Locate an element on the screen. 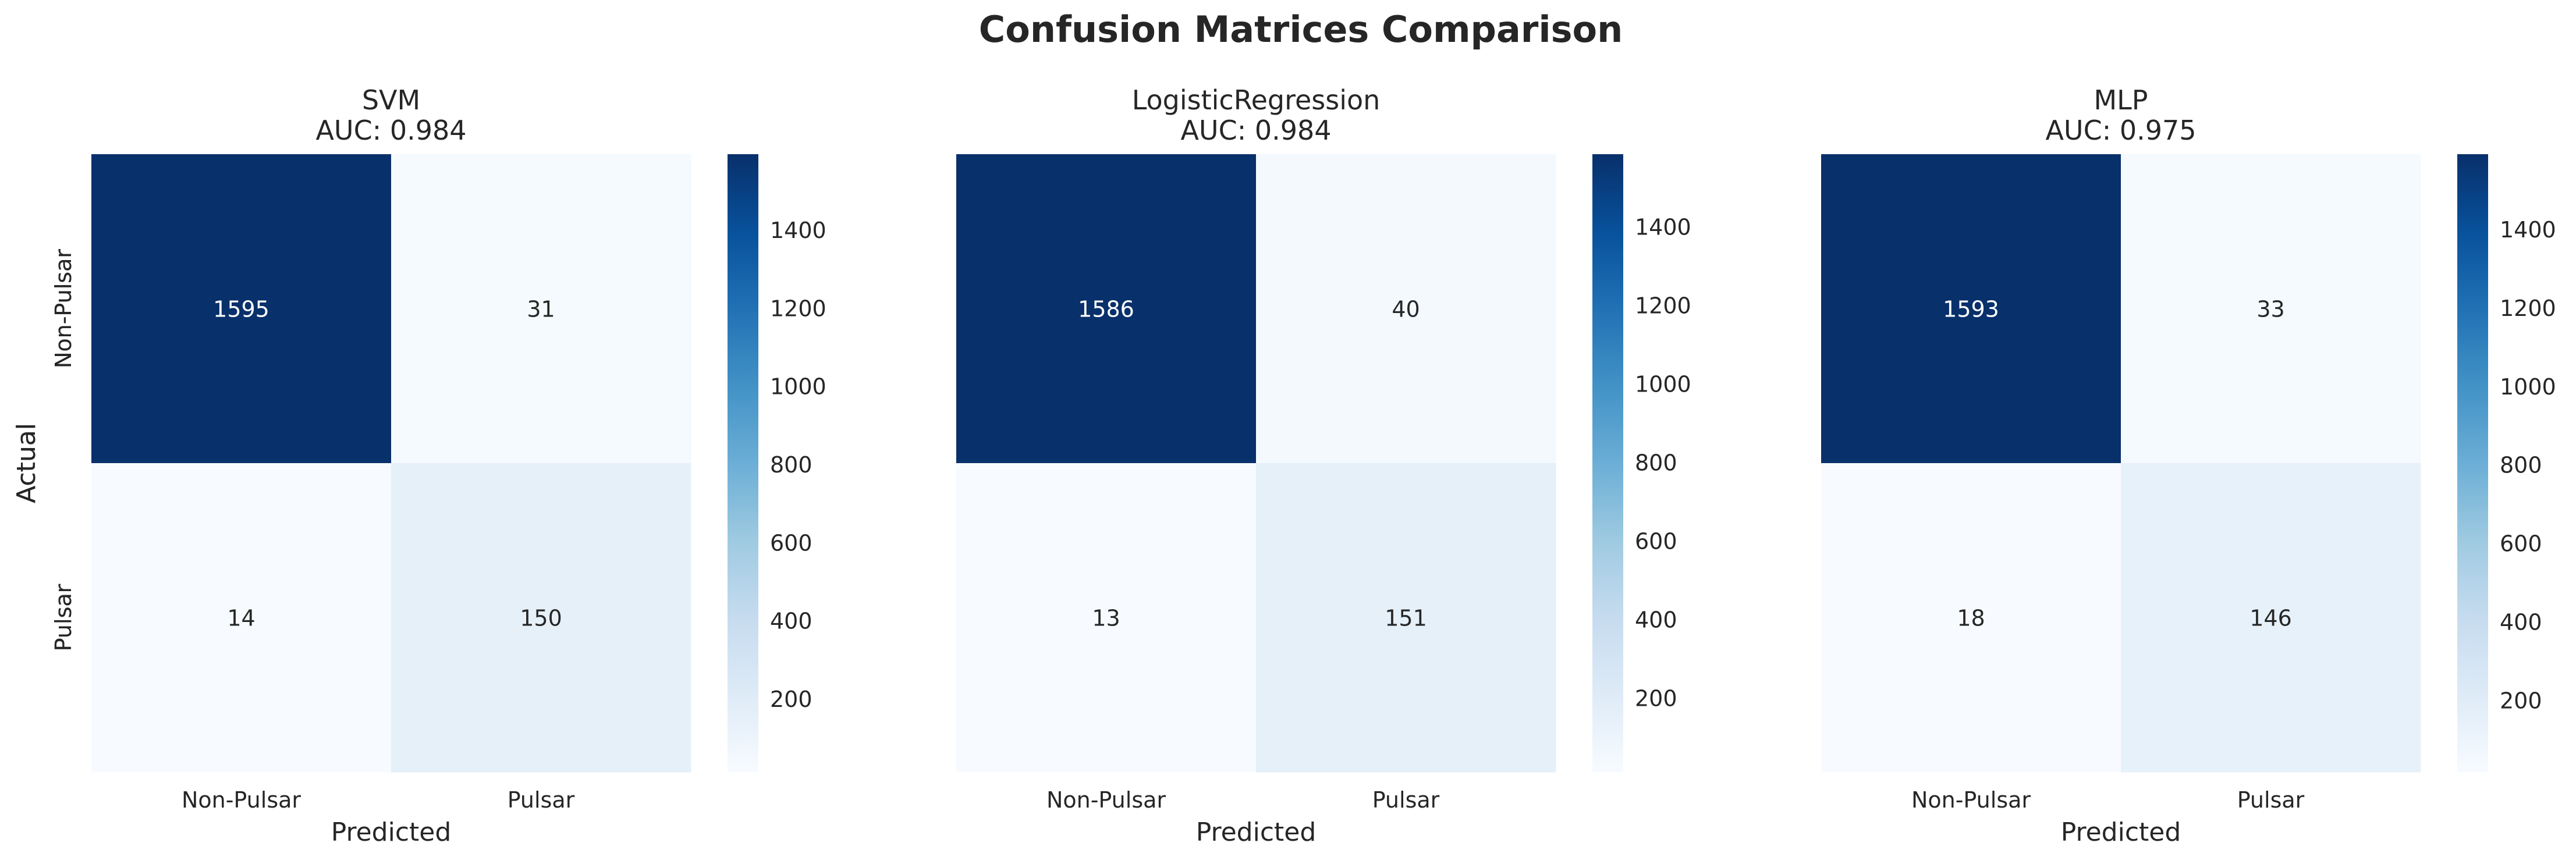  cell-value-label: 33 is located at coordinates (2270, 309).